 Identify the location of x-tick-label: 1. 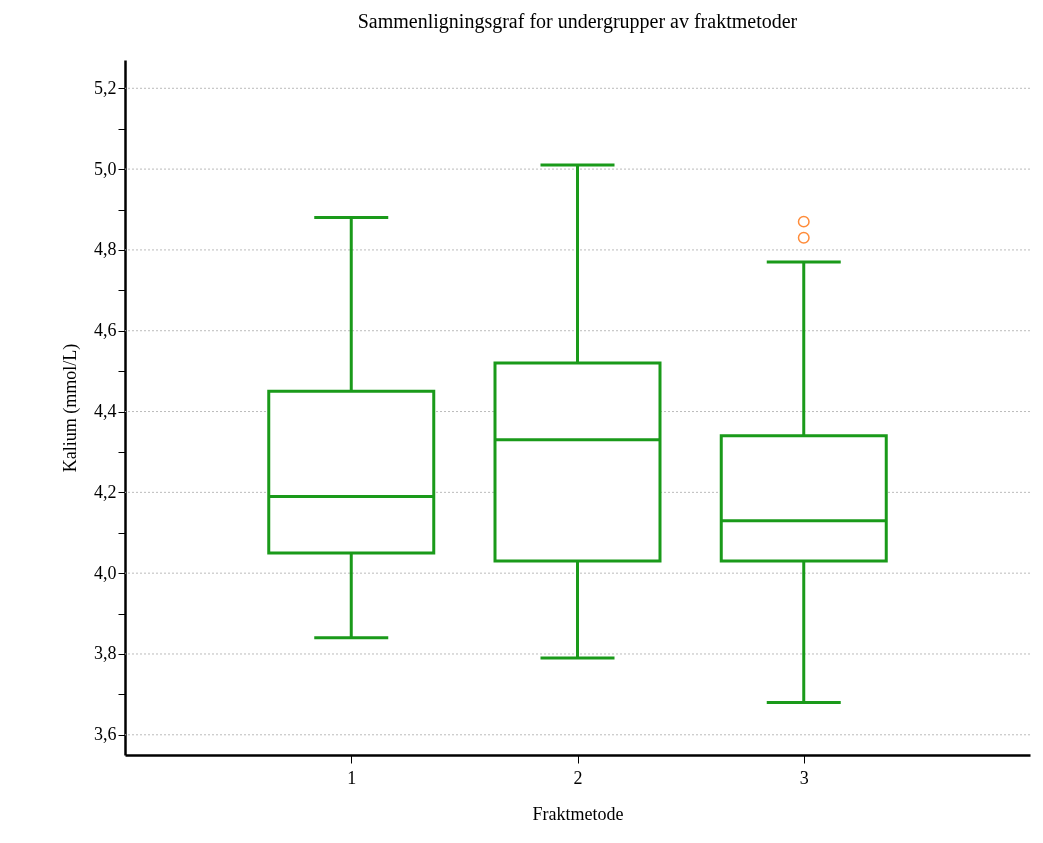
(352, 777).